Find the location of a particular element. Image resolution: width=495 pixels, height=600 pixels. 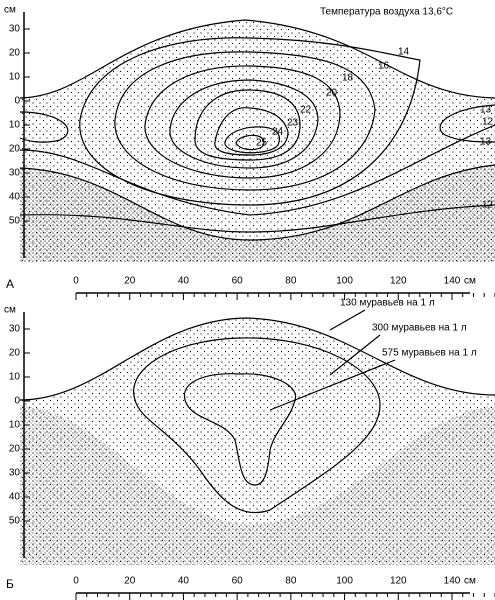

panel-letter: Б is located at coordinates (10, 584).